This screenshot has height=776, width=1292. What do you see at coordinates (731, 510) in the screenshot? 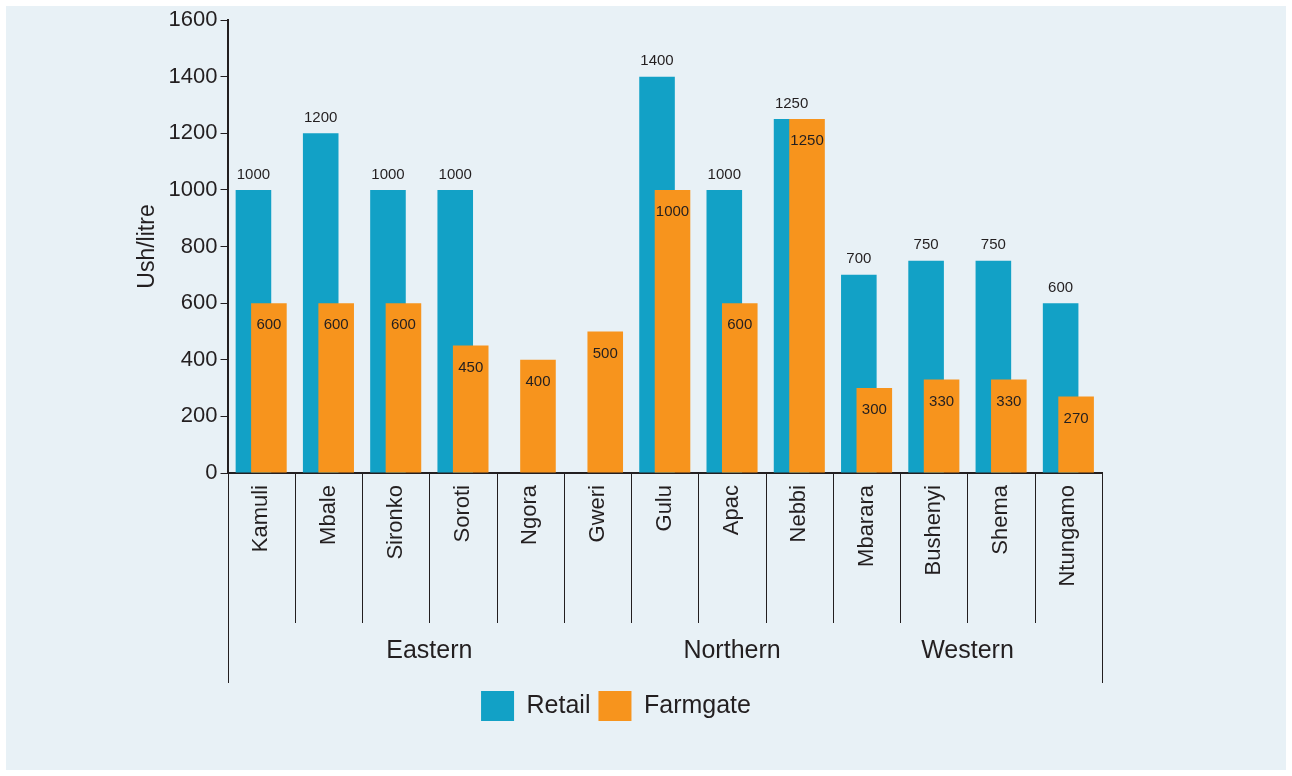
I see `x-tick-label: Apac` at bounding box center [731, 510].